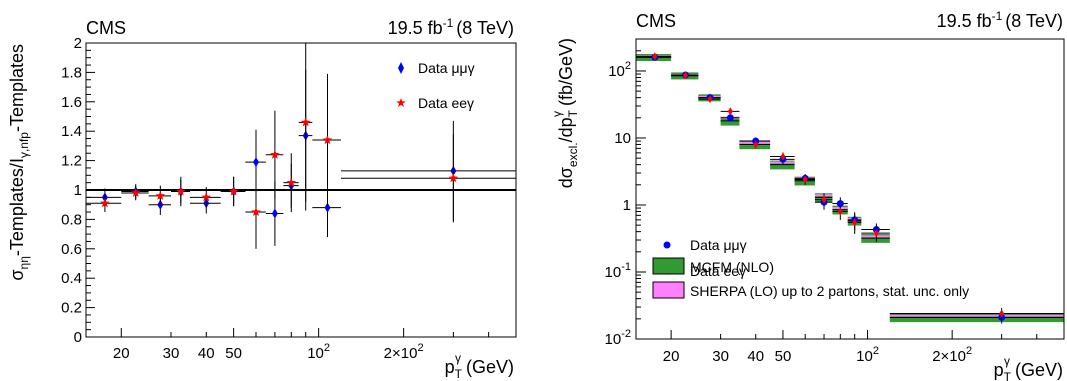  What do you see at coordinates (952, 355) in the screenshot?
I see `xsec-x-tick-label: 2×10²` at bounding box center [952, 355].